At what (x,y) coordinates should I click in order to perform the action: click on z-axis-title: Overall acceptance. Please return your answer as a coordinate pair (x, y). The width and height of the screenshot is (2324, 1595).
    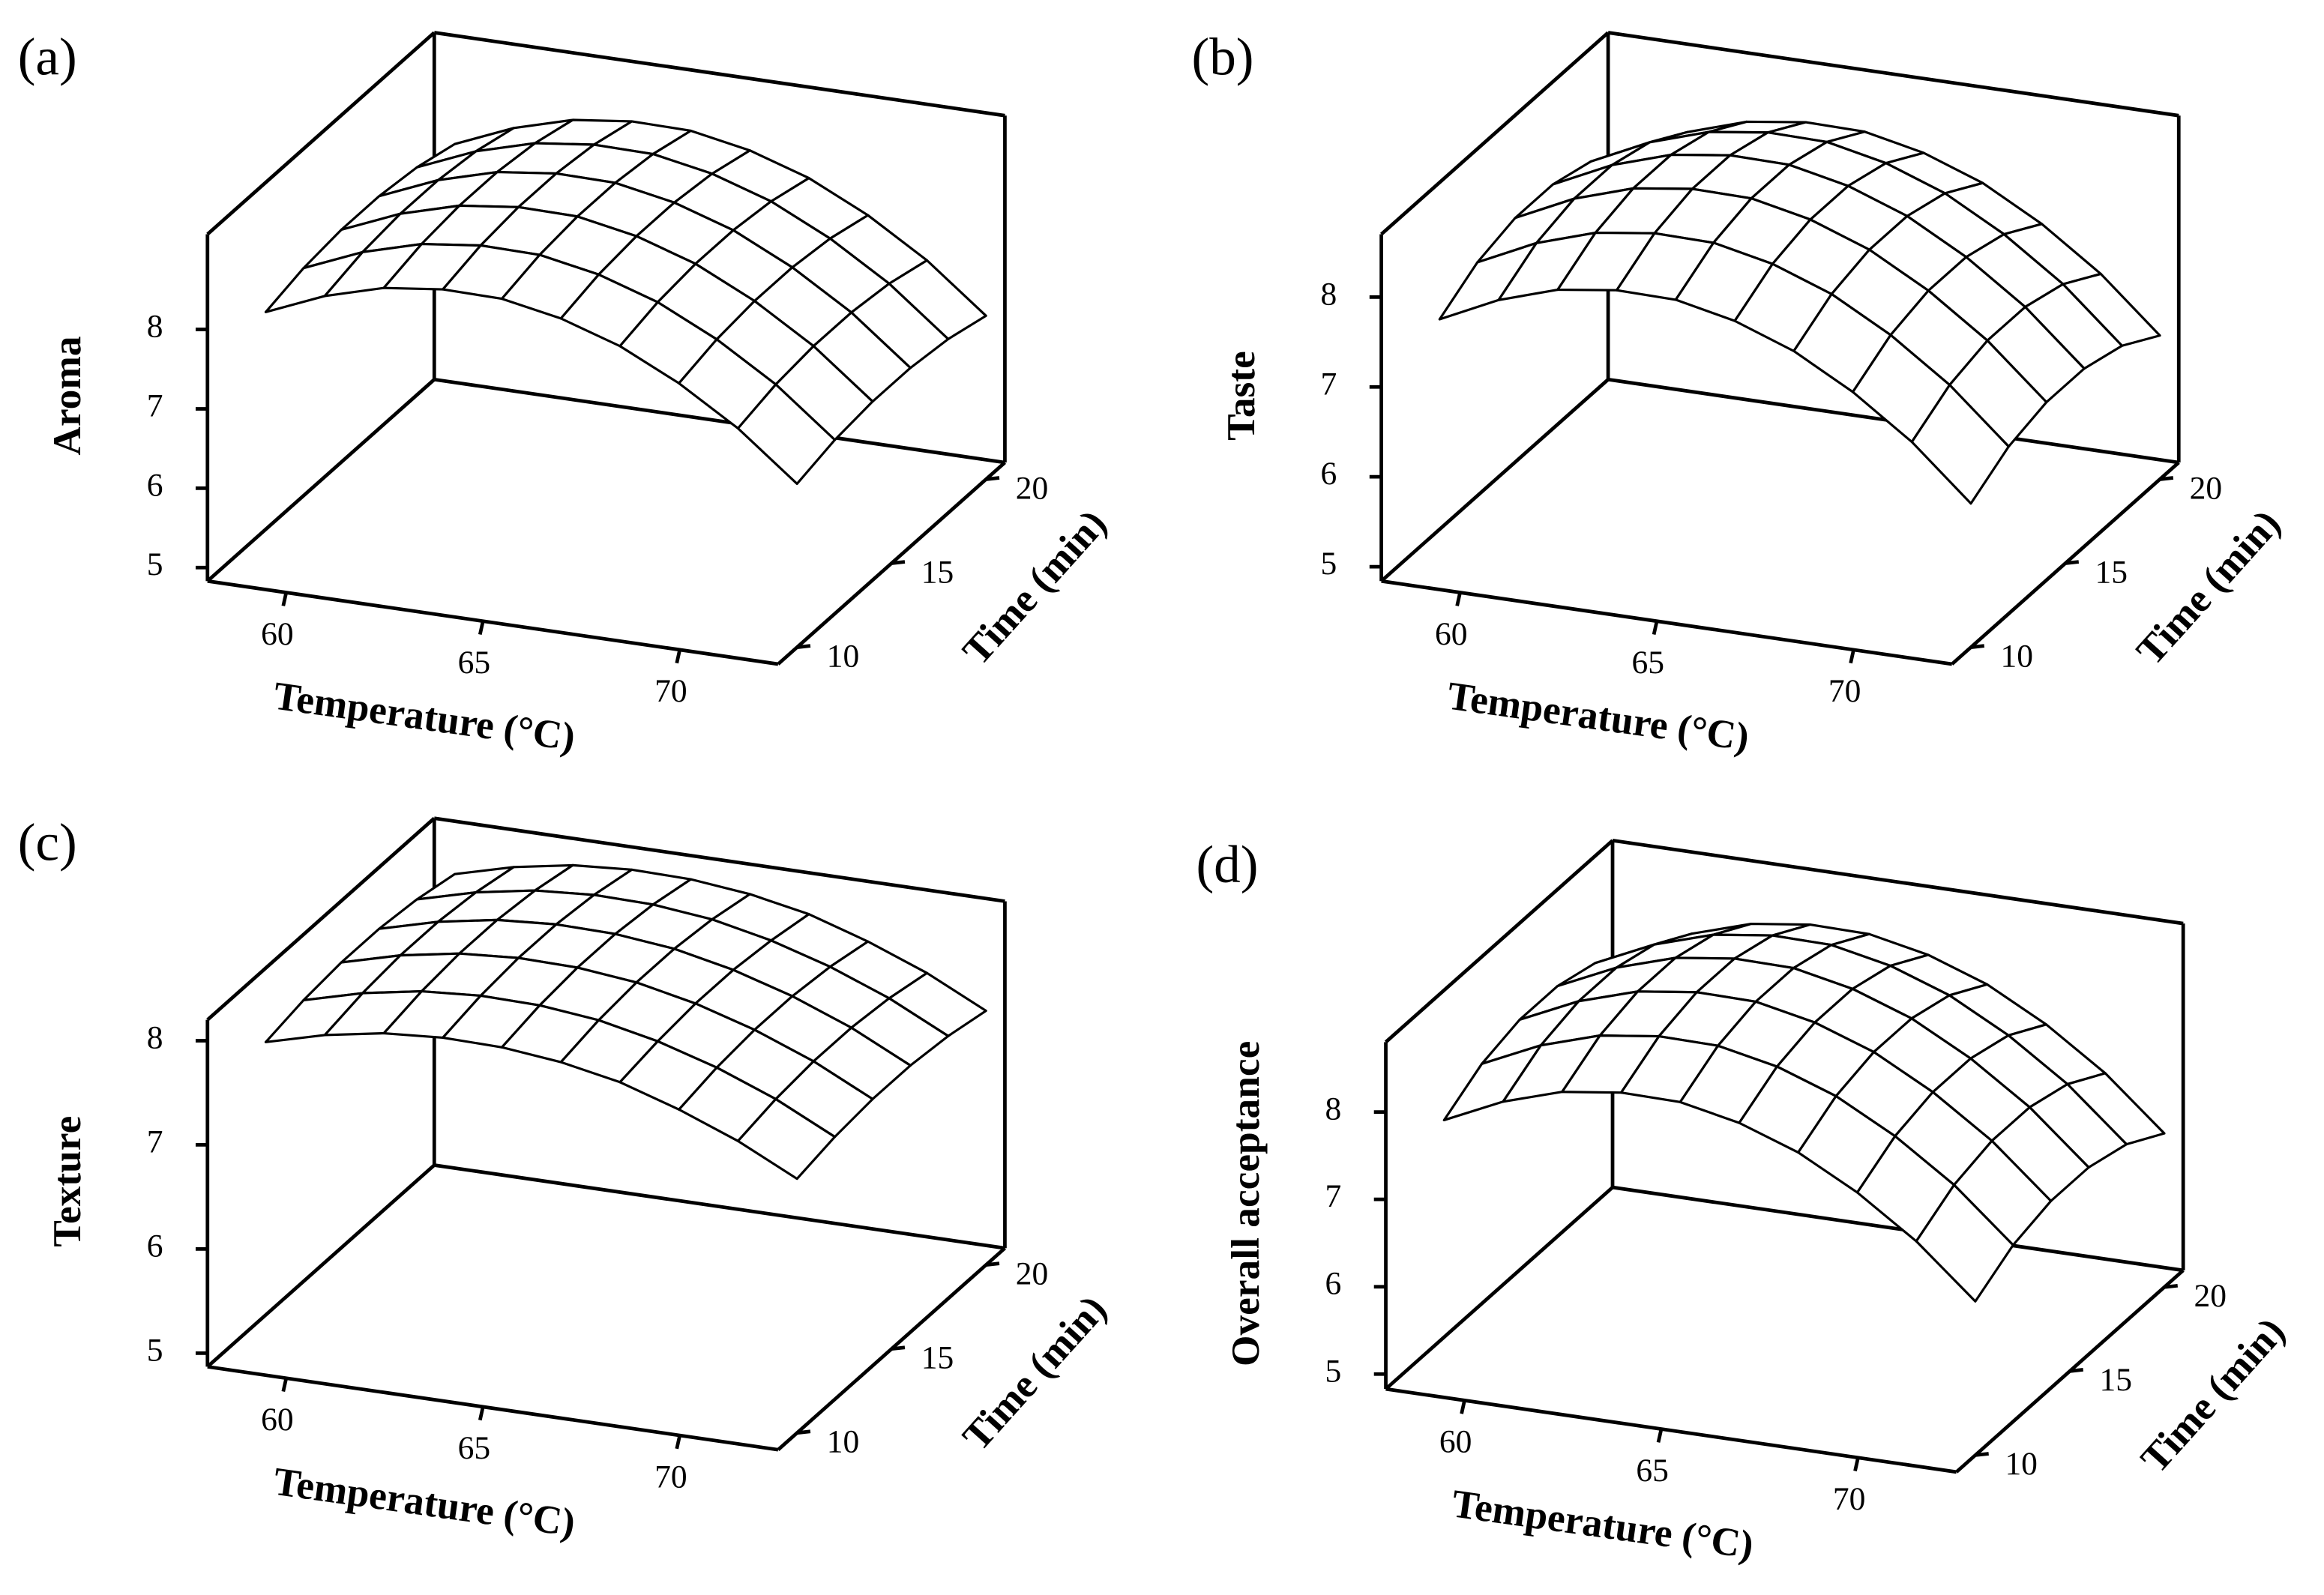
    Looking at the image, I should click on (1245, 1203).